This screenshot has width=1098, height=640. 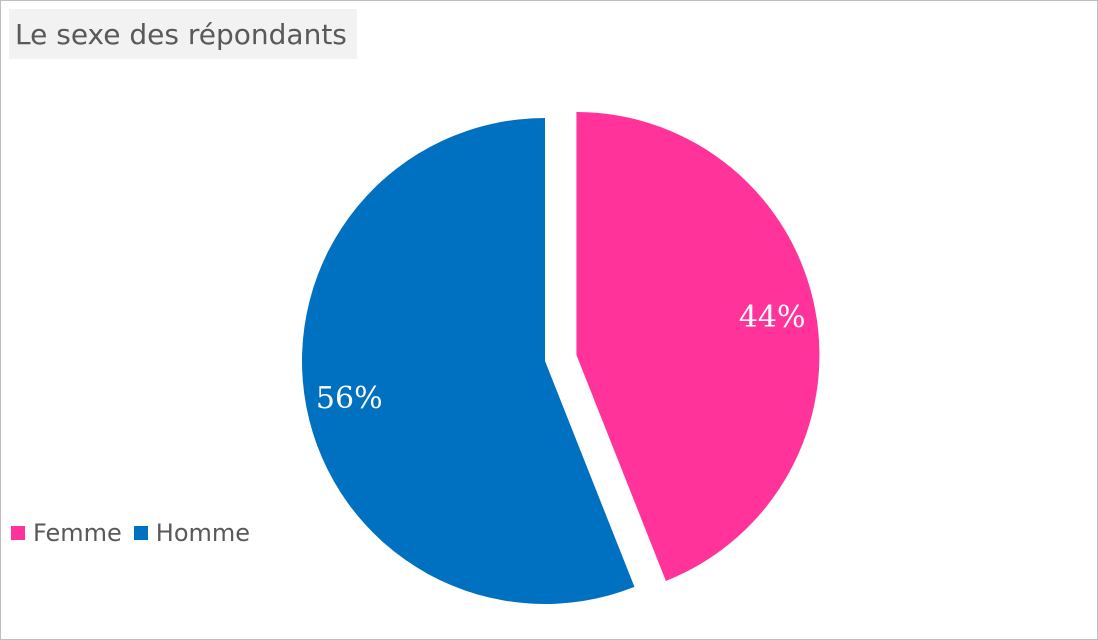 What do you see at coordinates (130, 533) in the screenshot?
I see `chart-legend: Femme Homme` at bounding box center [130, 533].